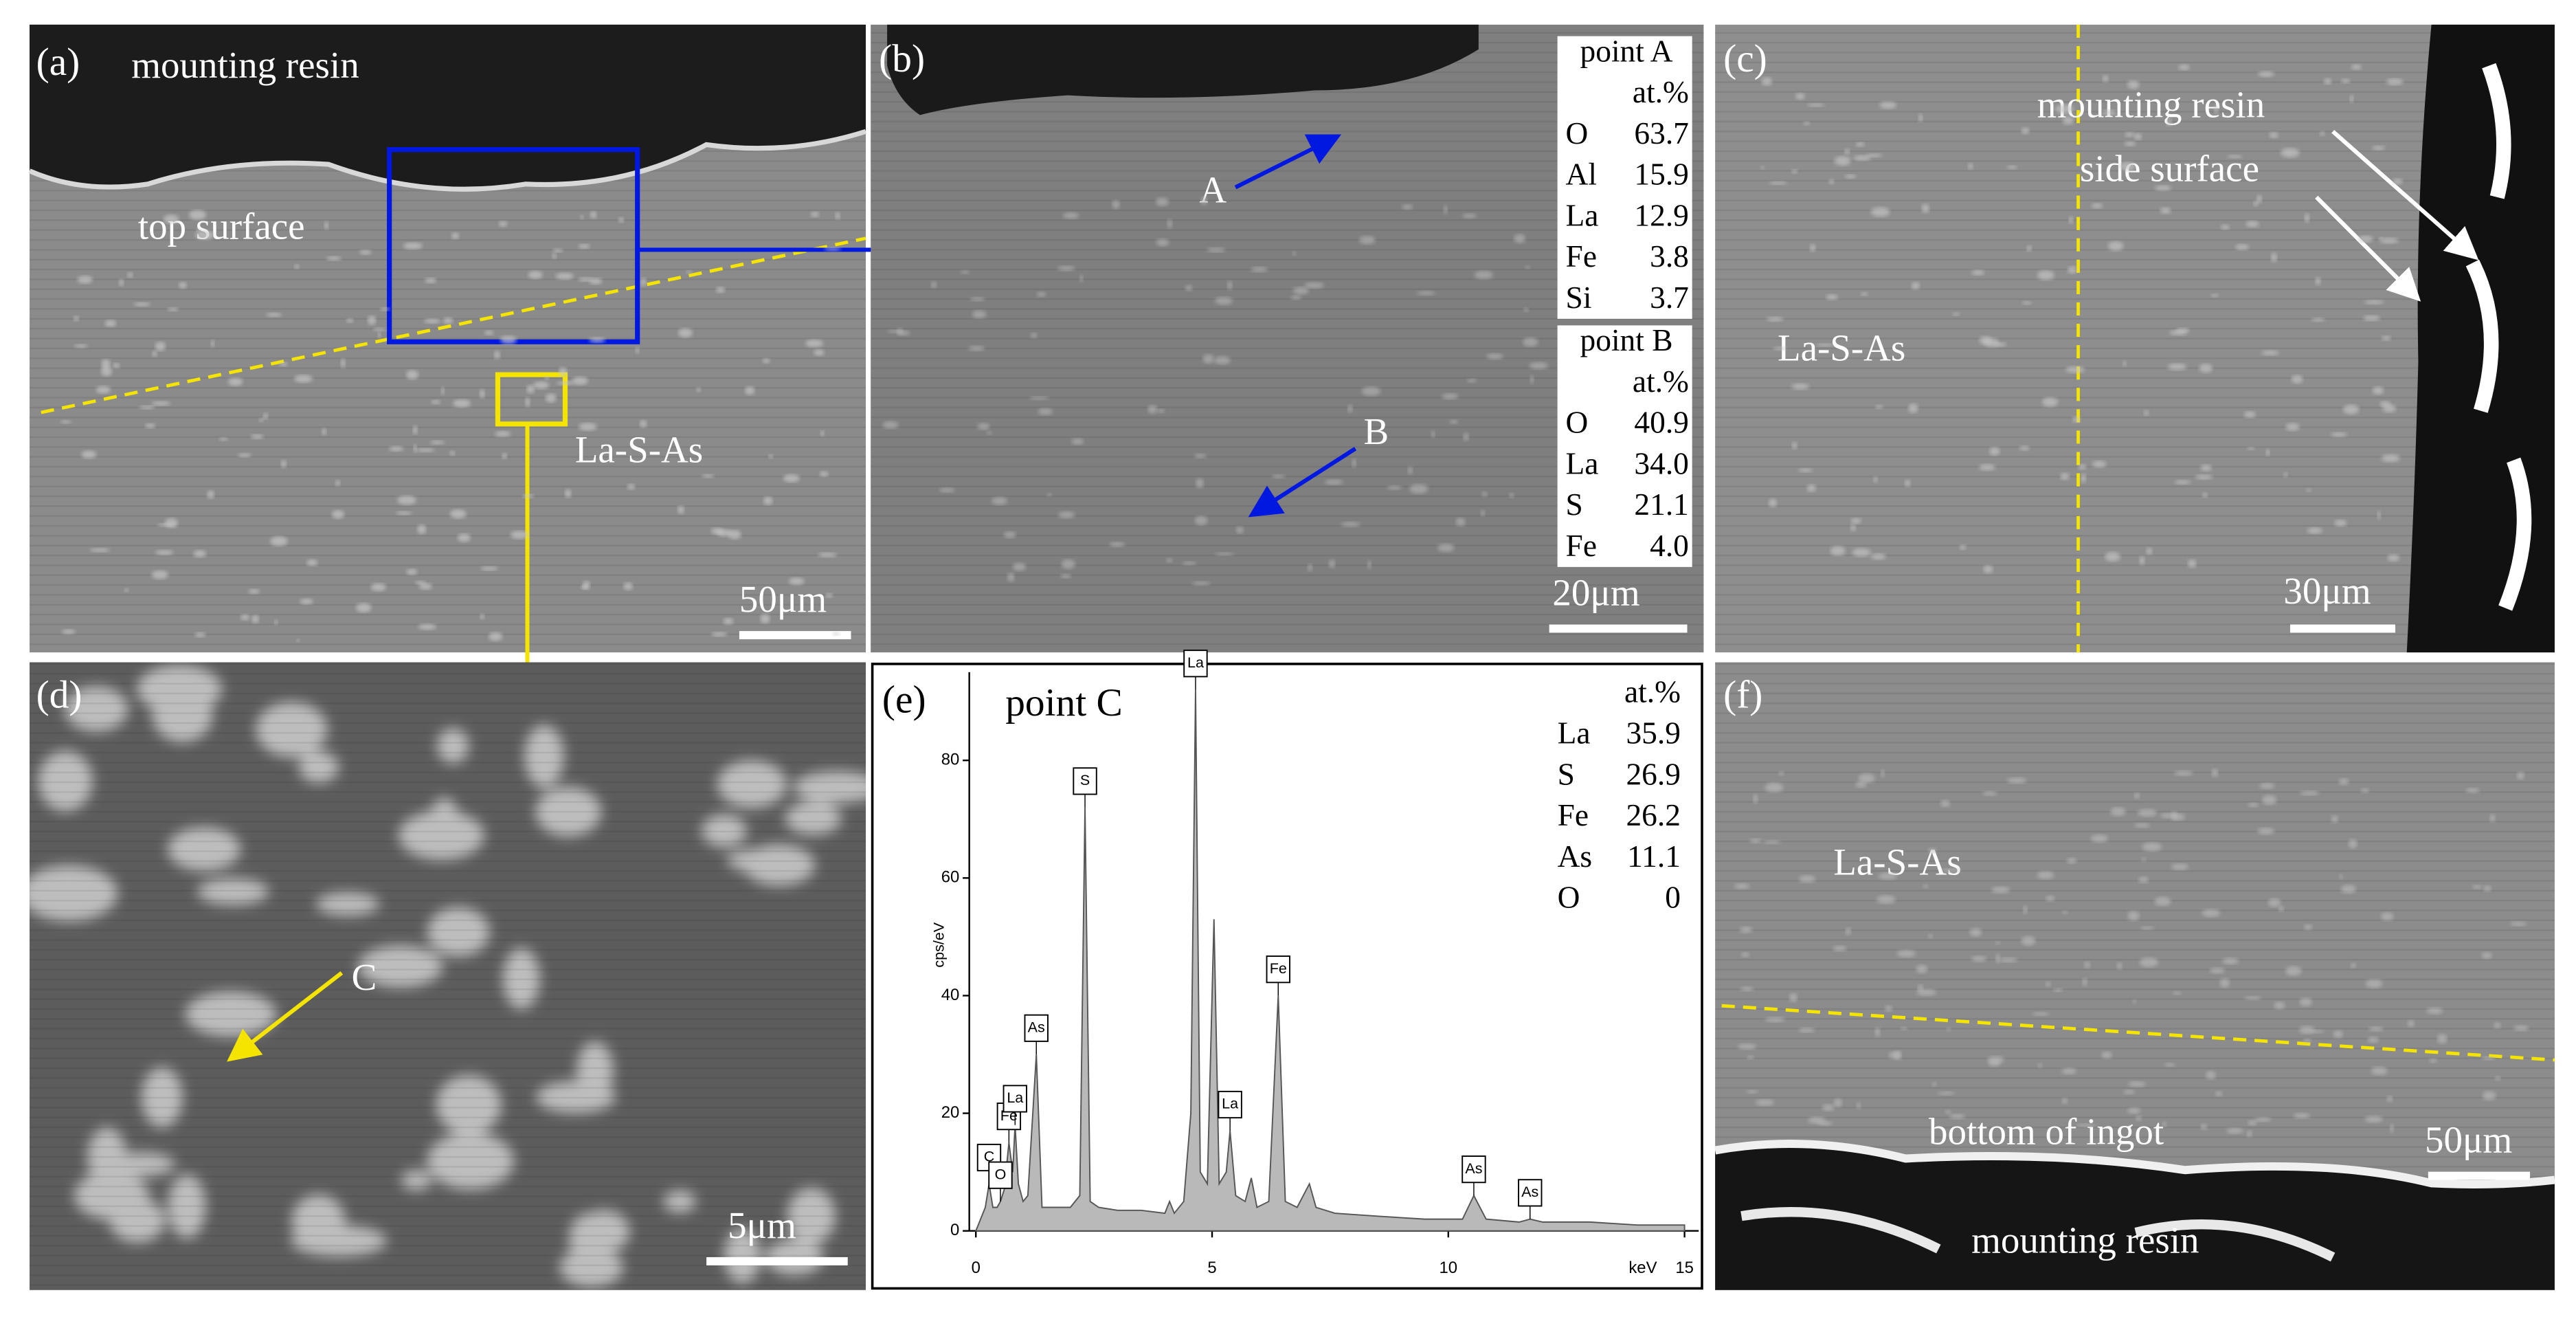 The height and width of the screenshot is (1317, 2576). Describe the element at coordinates (1642, 1268) in the screenshot. I see `x-axis-label: keV` at that location.